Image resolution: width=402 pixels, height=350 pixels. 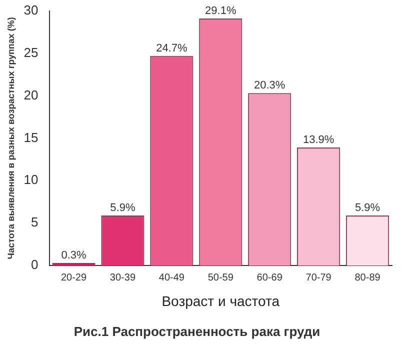 I want to click on y-tick-label: 10, so click(x=31, y=180).